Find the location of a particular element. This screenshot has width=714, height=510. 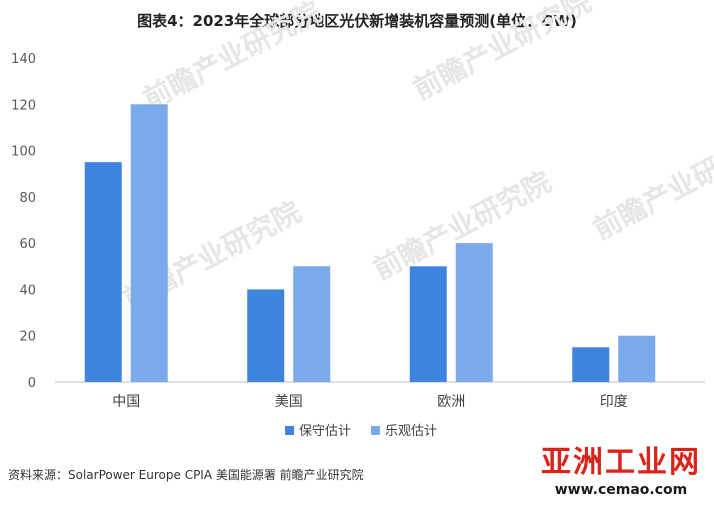

y-tick-label: 140 is located at coordinates (23, 59).